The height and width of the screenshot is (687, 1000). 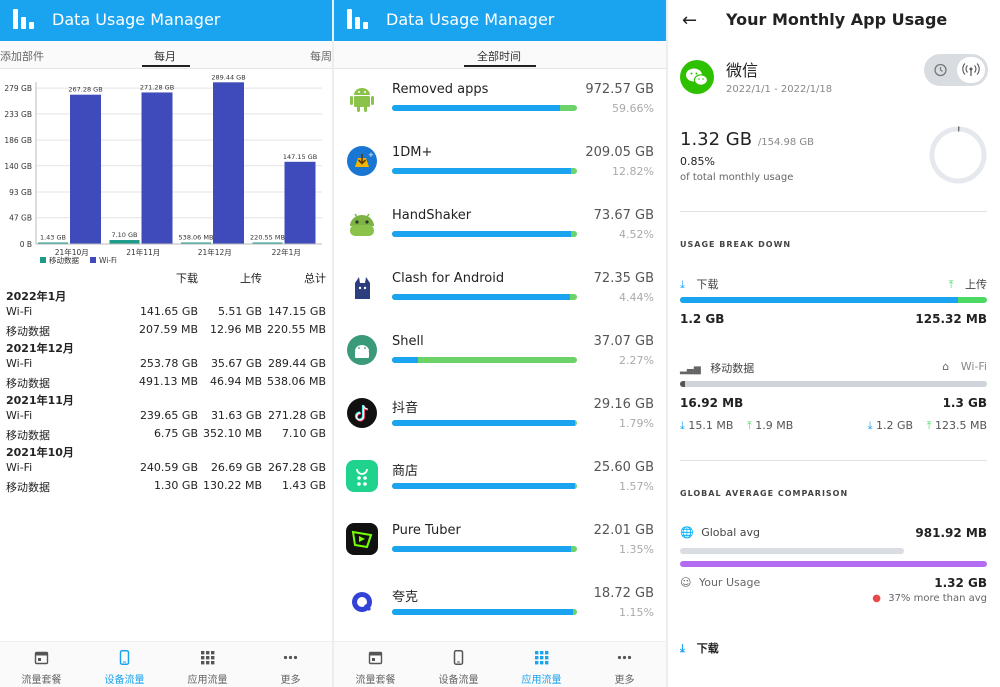 I want to click on wifi-ul: 123.5 MB, so click(x=960, y=425).